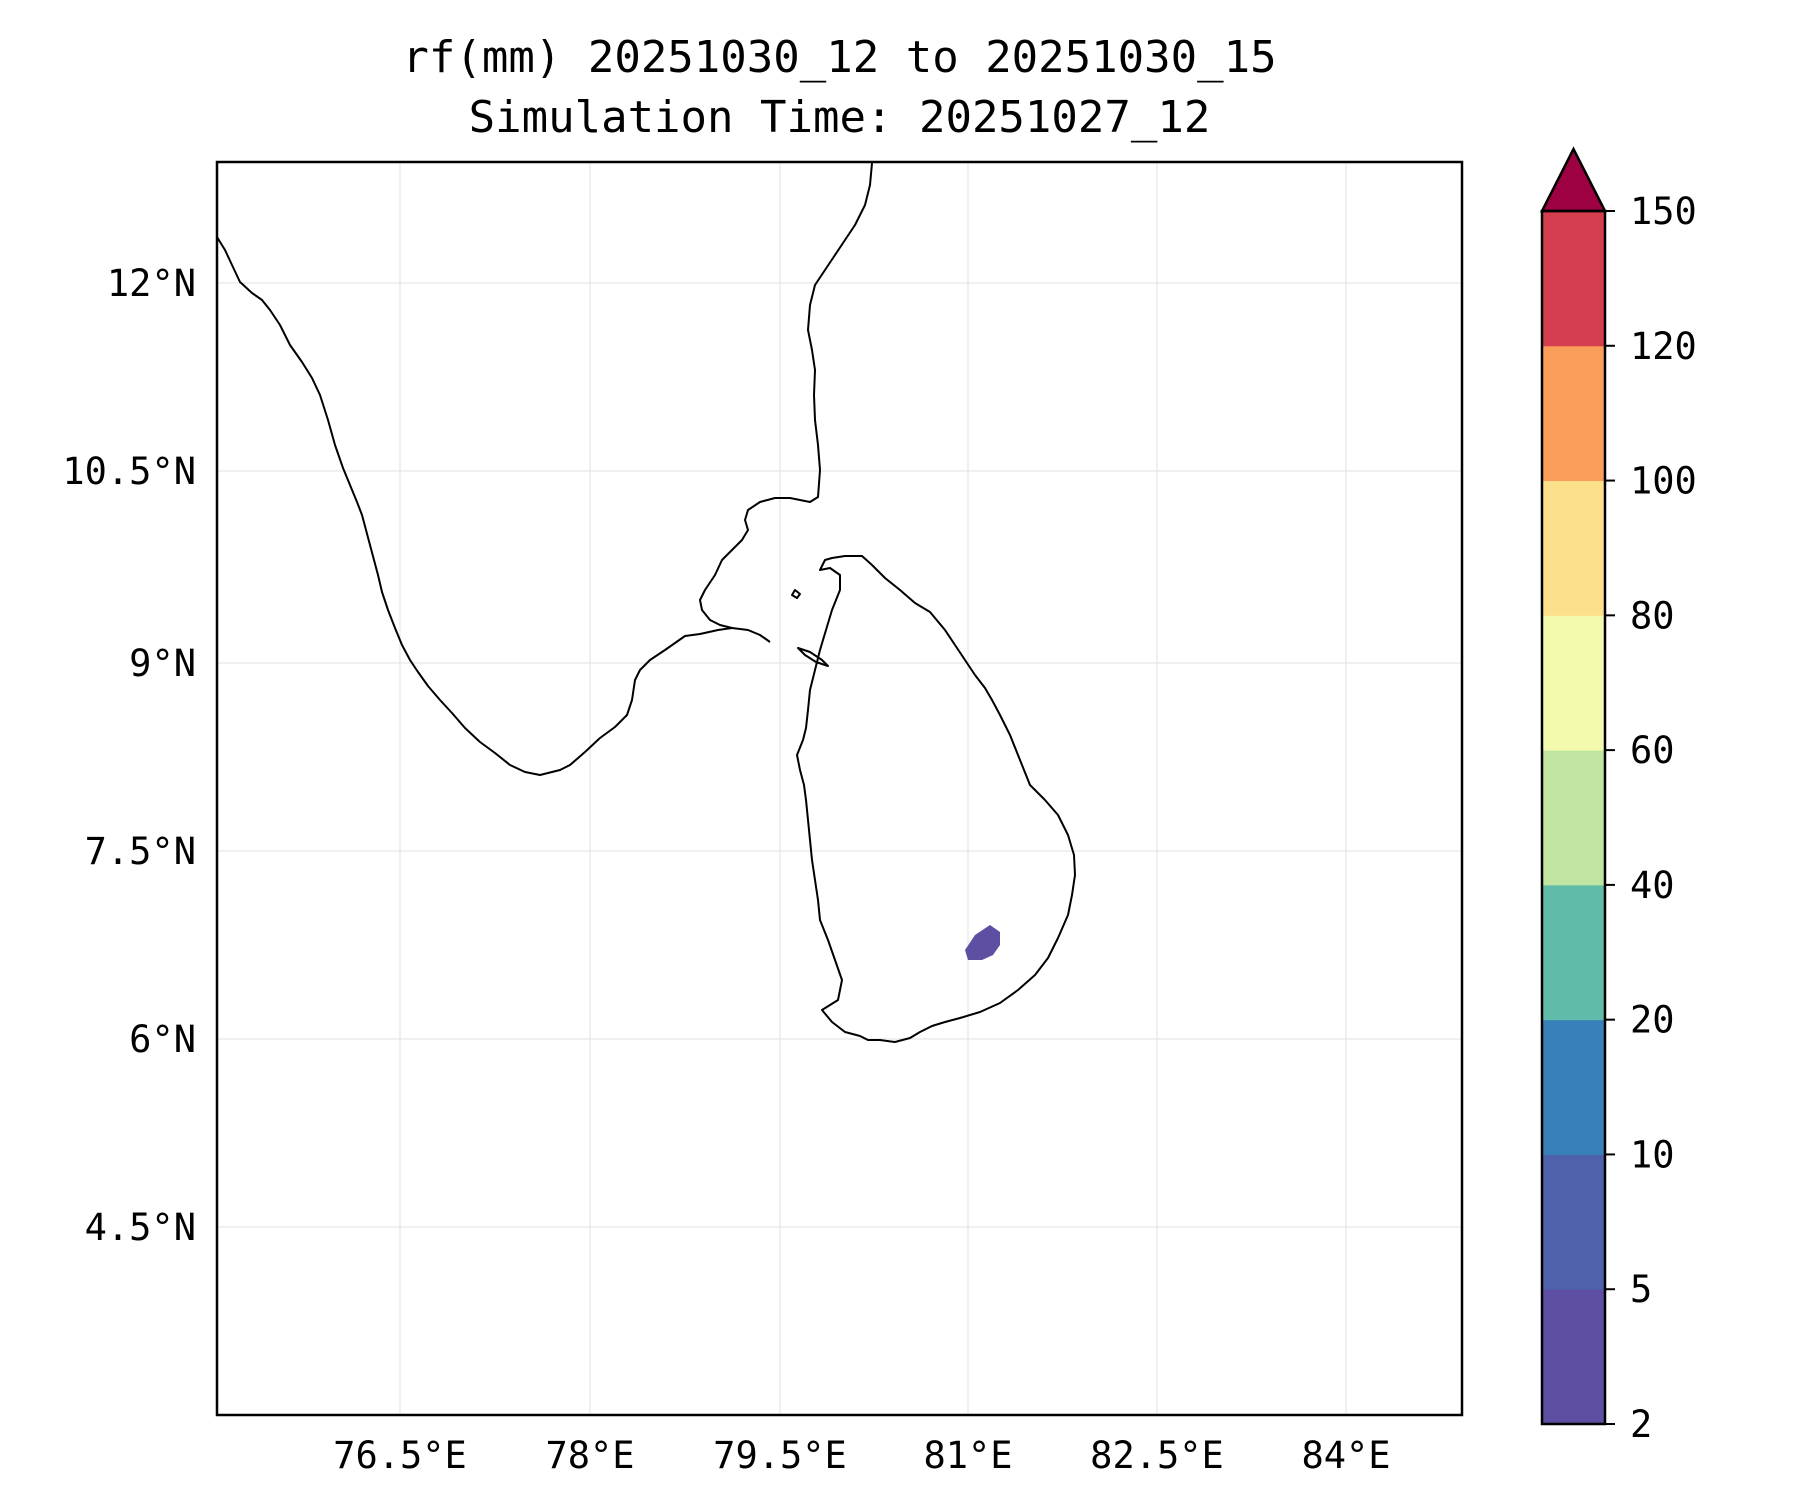 The width and height of the screenshot is (1800, 1500). Describe the element at coordinates (1663, 211) in the screenshot. I see `colorbar-tick-label: 150` at that location.